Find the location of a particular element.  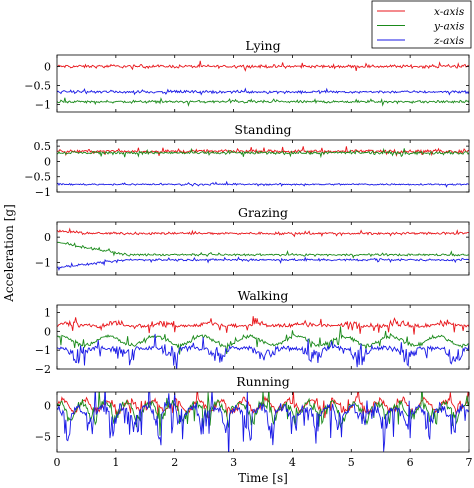

panel-standing: Standing 0.5 0 −0.5 −1 is located at coordinates (247, 160).